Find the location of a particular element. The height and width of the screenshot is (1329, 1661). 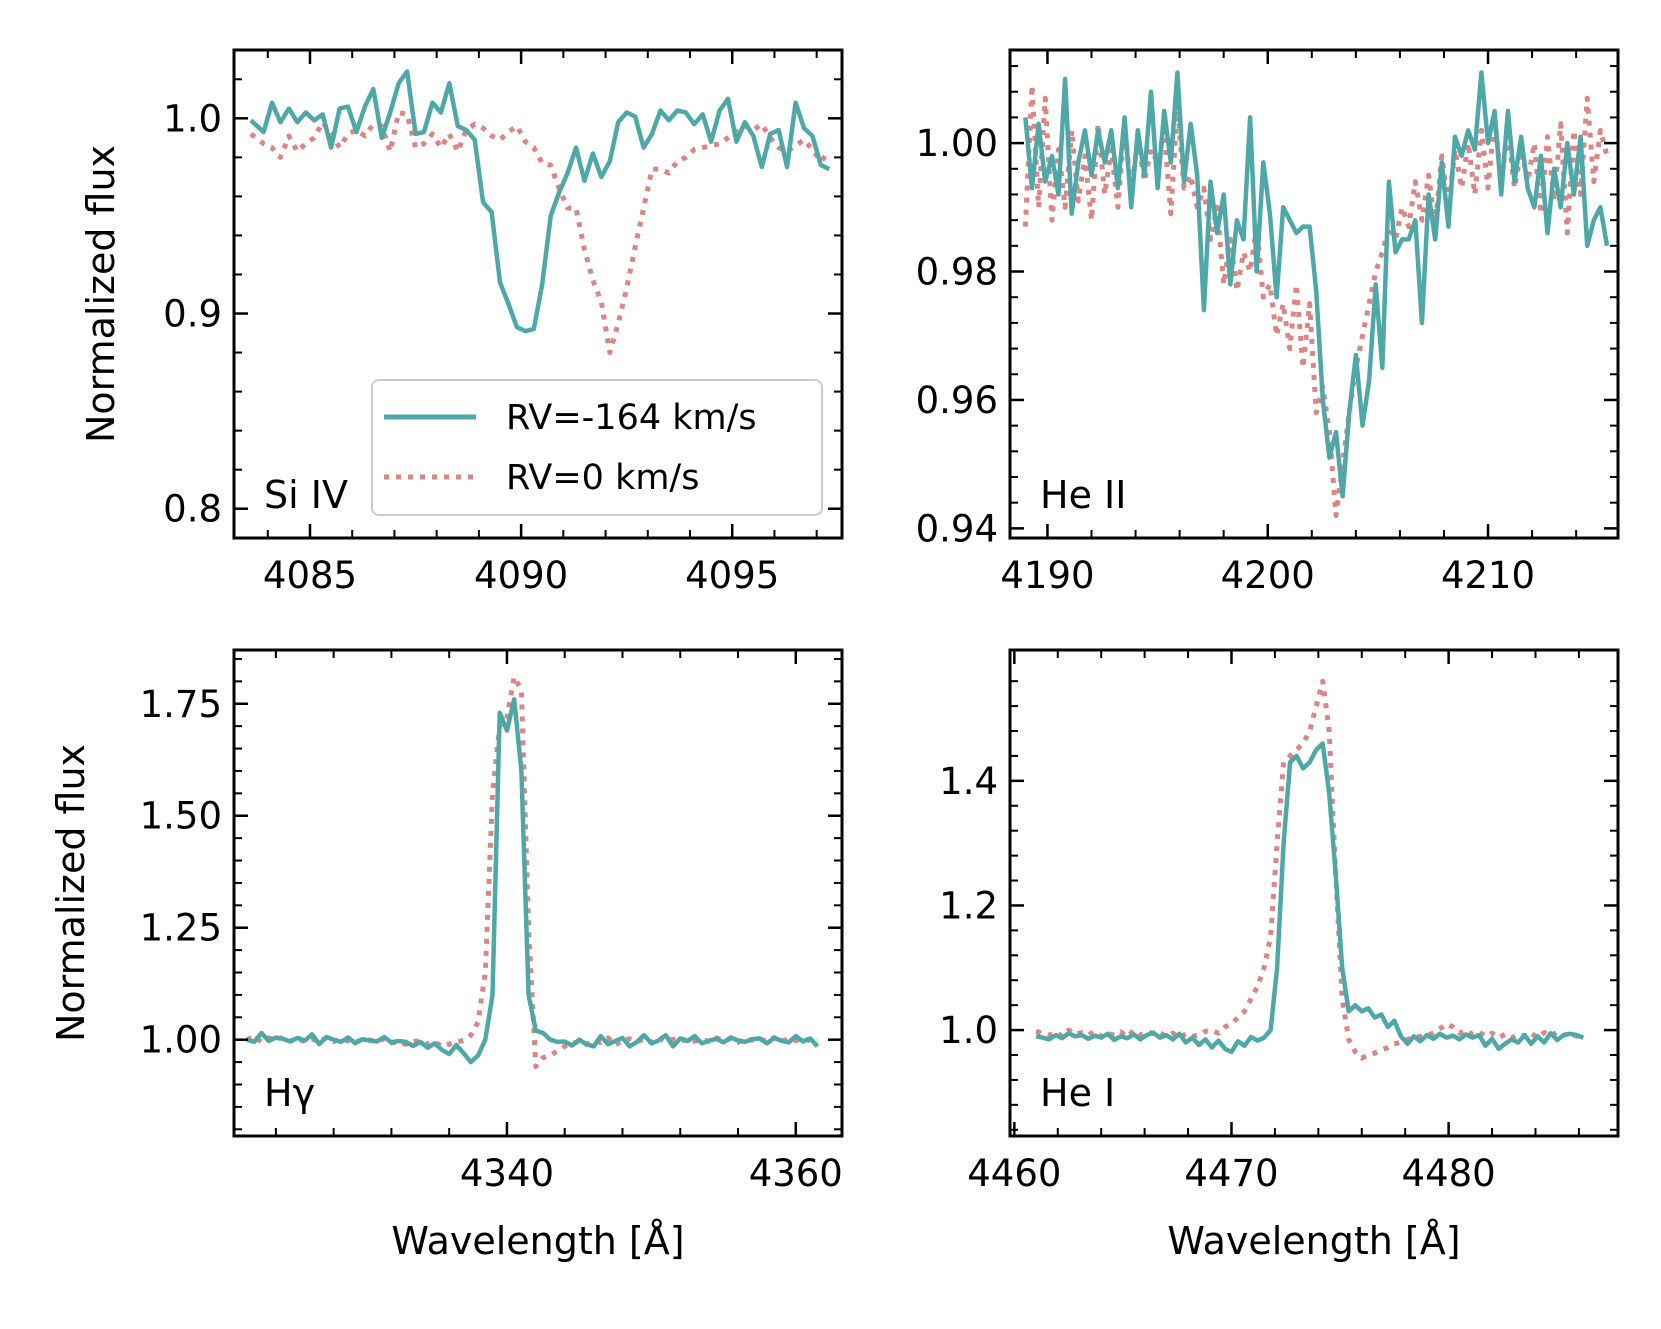

x-tick-label-4095: 4095 is located at coordinates (732, 575).